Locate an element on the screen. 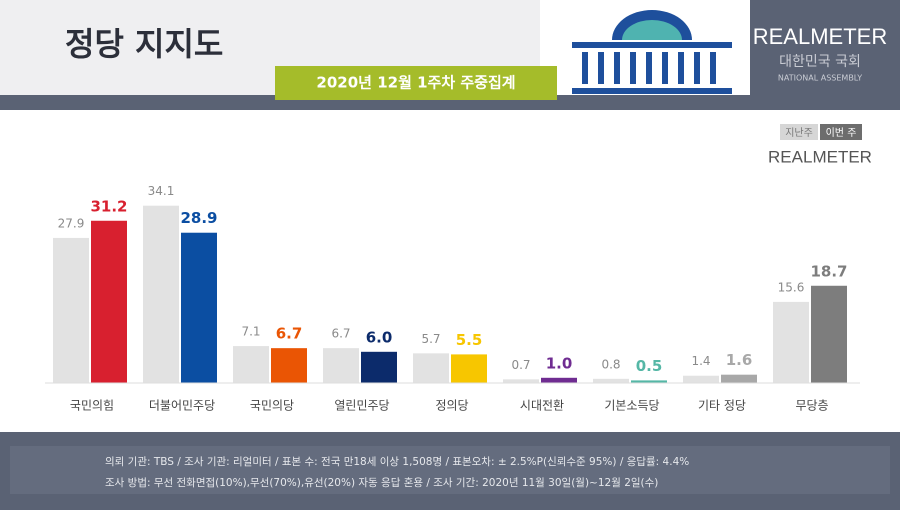 The image size is (900, 514). value-label: 0.5 is located at coordinates (649, 366).